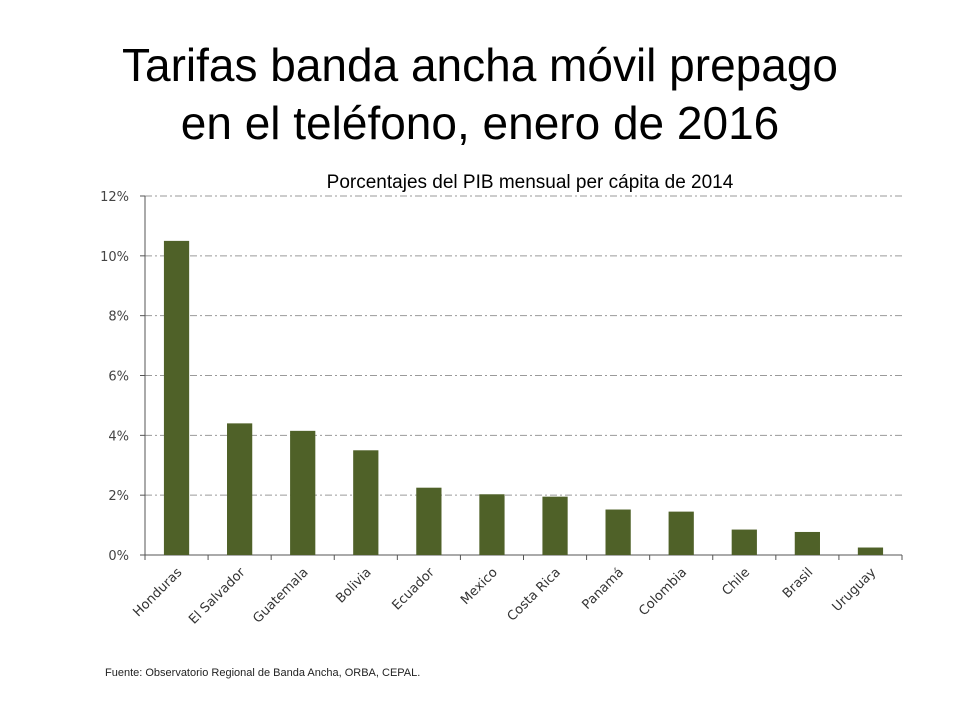  I want to click on y-tick-label: 2%, so click(118, 496).